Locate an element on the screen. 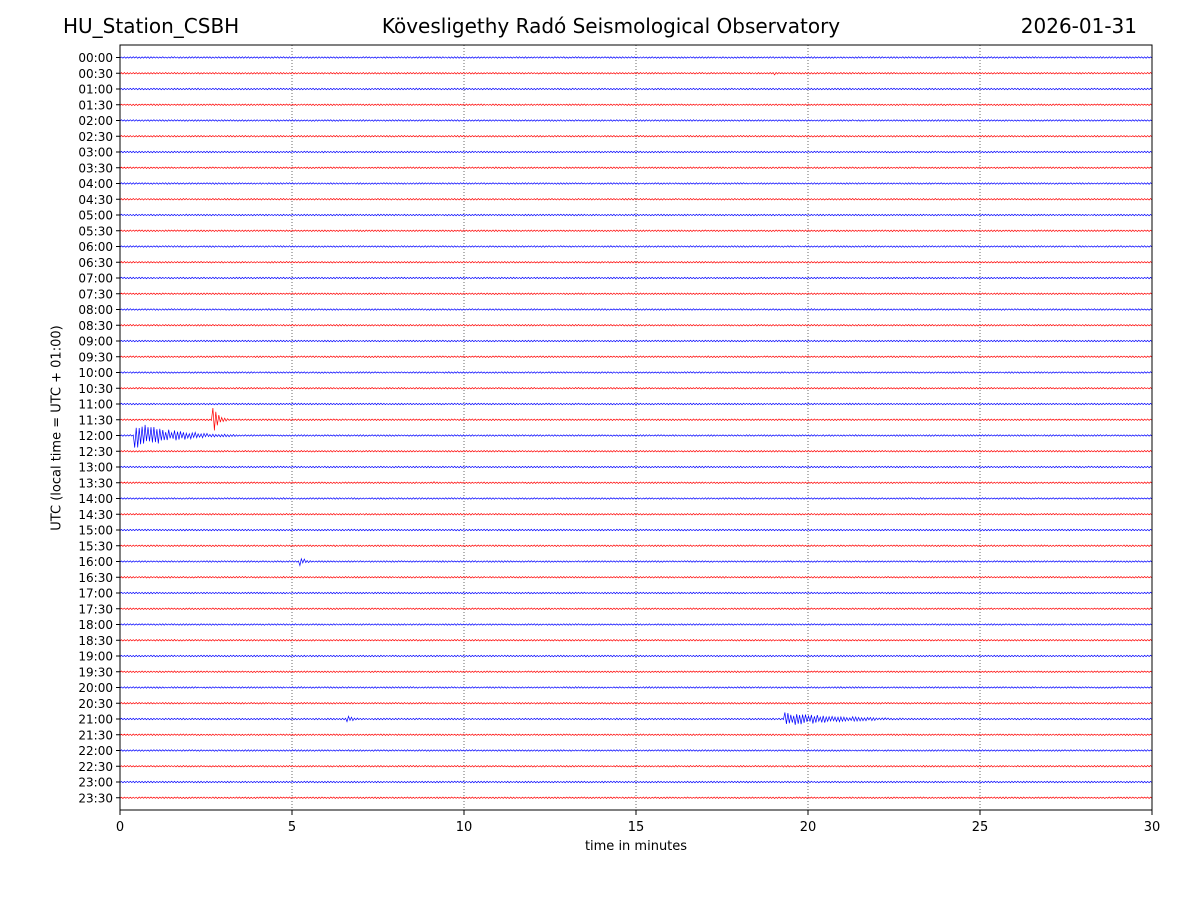 The image size is (1200, 900). x-tick-label-5: 5 is located at coordinates (292, 827).